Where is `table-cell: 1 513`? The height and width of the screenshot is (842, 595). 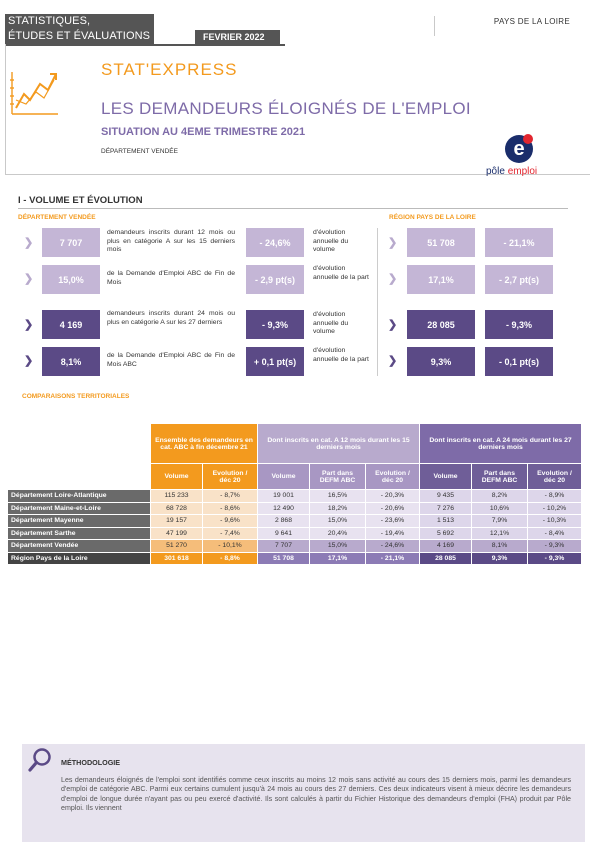
table-cell: 1 513 is located at coordinates (445, 521).